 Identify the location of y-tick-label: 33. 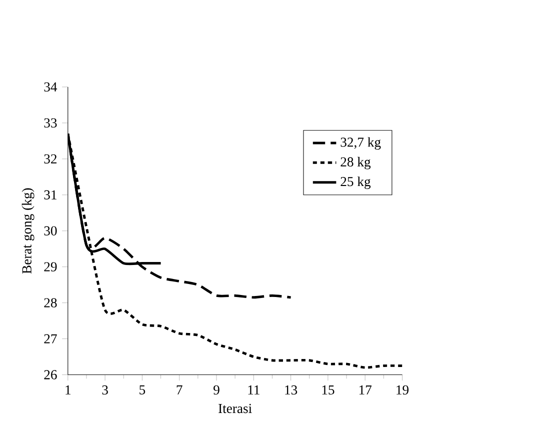
(50, 123).